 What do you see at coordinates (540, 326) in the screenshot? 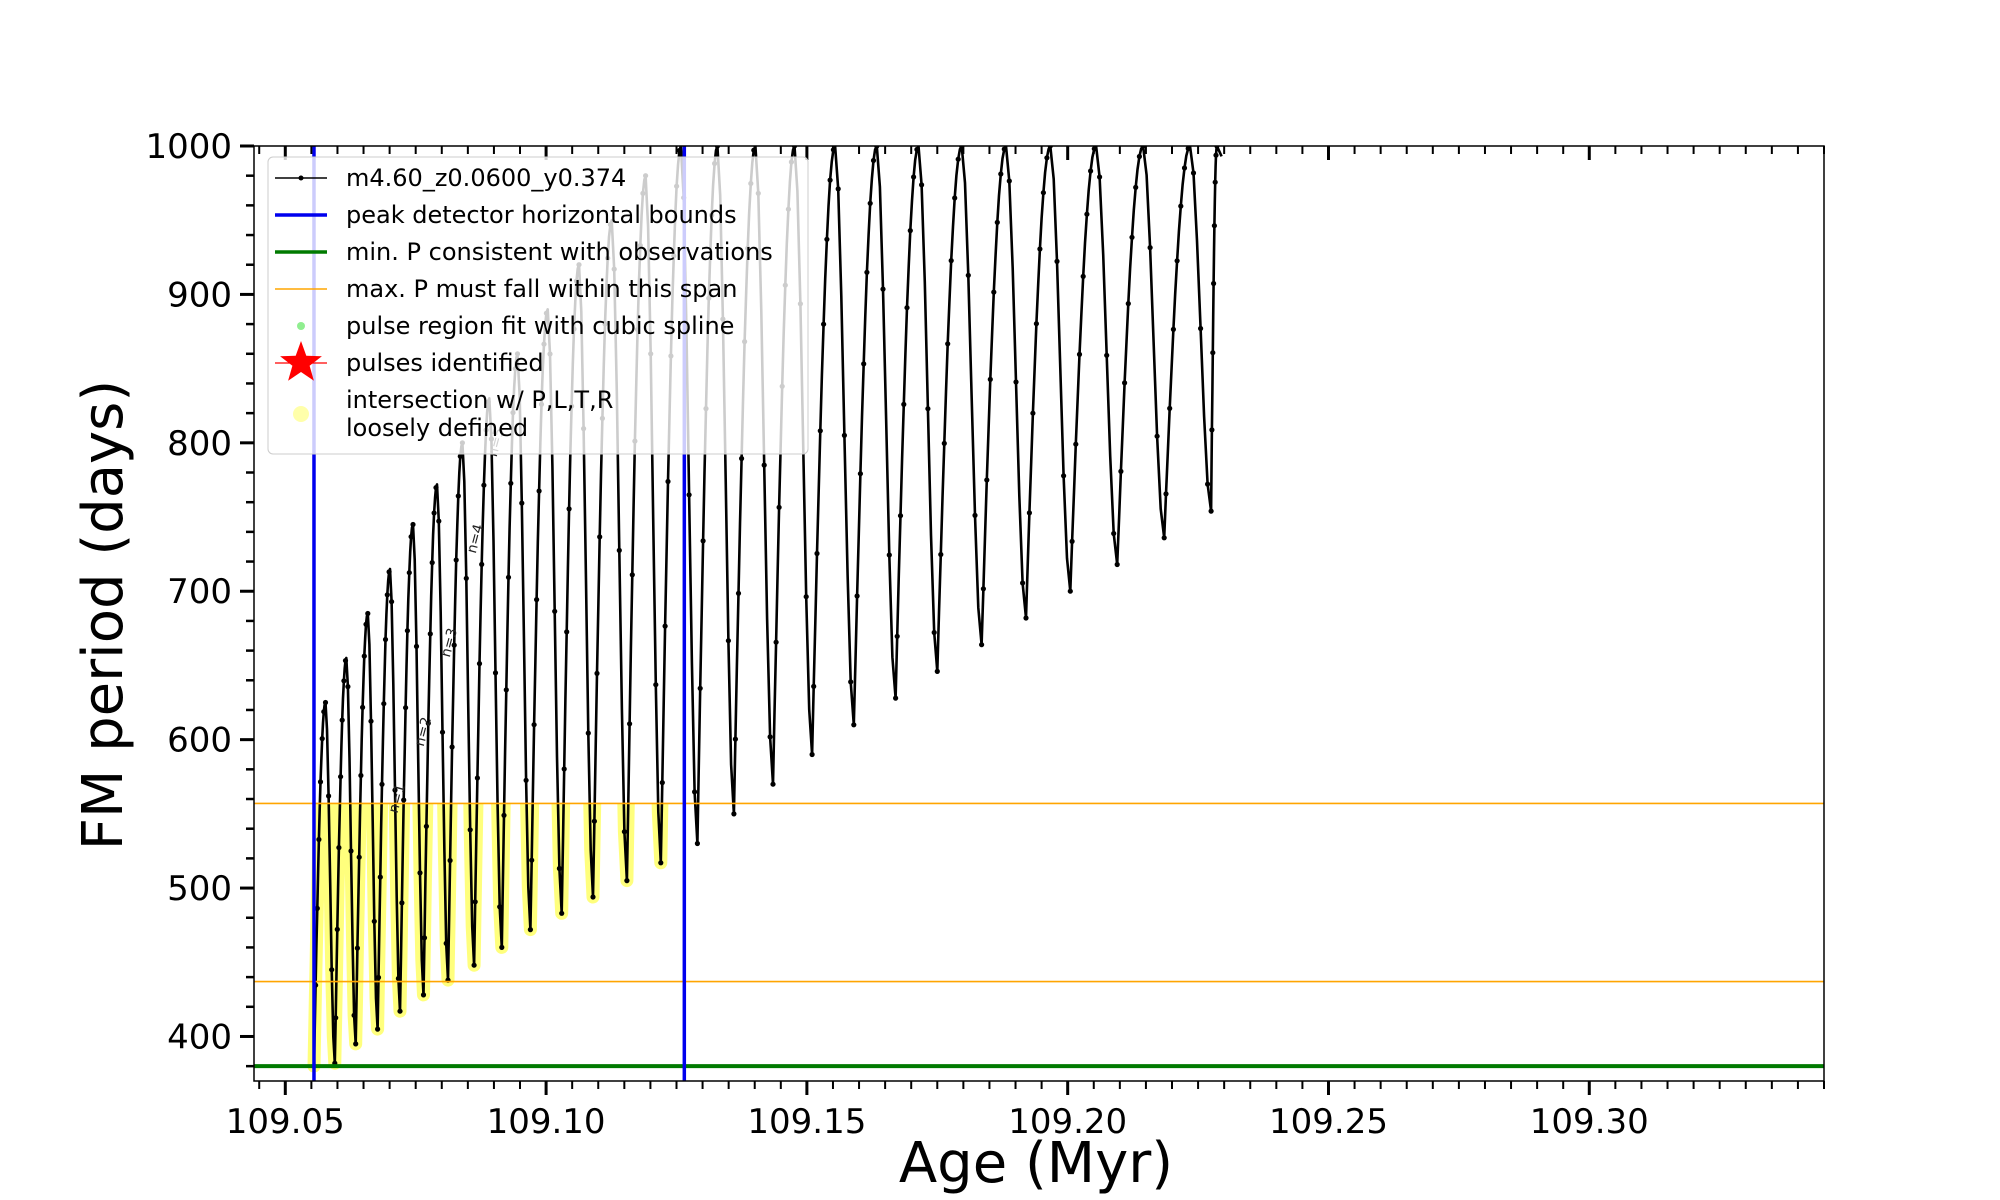
I see `legend-label-line: pulse region fit with cubic spline` at bounding box center [540, 326].